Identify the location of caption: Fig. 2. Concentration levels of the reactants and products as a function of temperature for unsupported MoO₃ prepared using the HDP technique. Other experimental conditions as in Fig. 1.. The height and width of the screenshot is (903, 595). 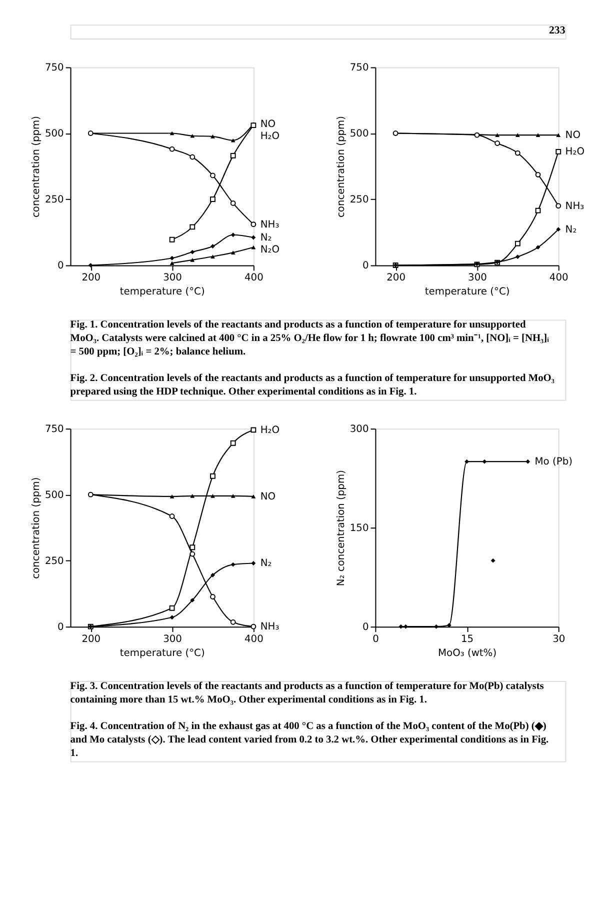
(312, 385).